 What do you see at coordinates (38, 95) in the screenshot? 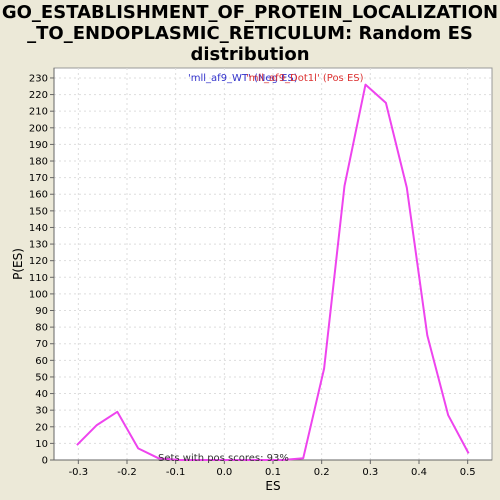
I see `y-tick-label: 220` at bounding box center [38, 95].